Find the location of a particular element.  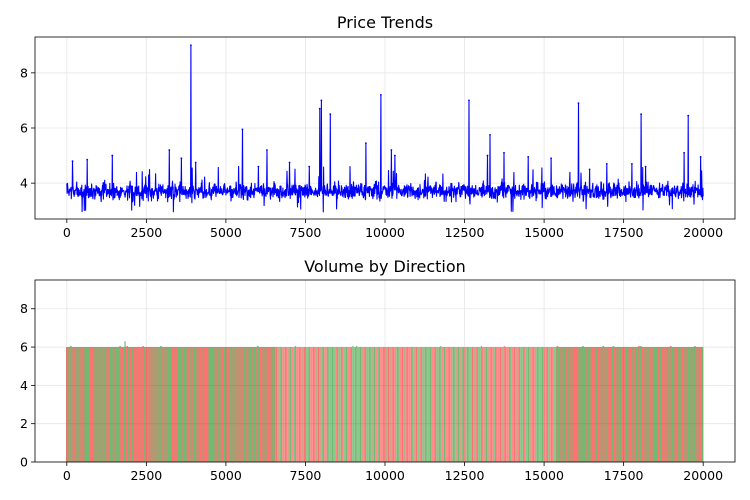

x-tick-label: 15000 is located at coordinates (544, 475).